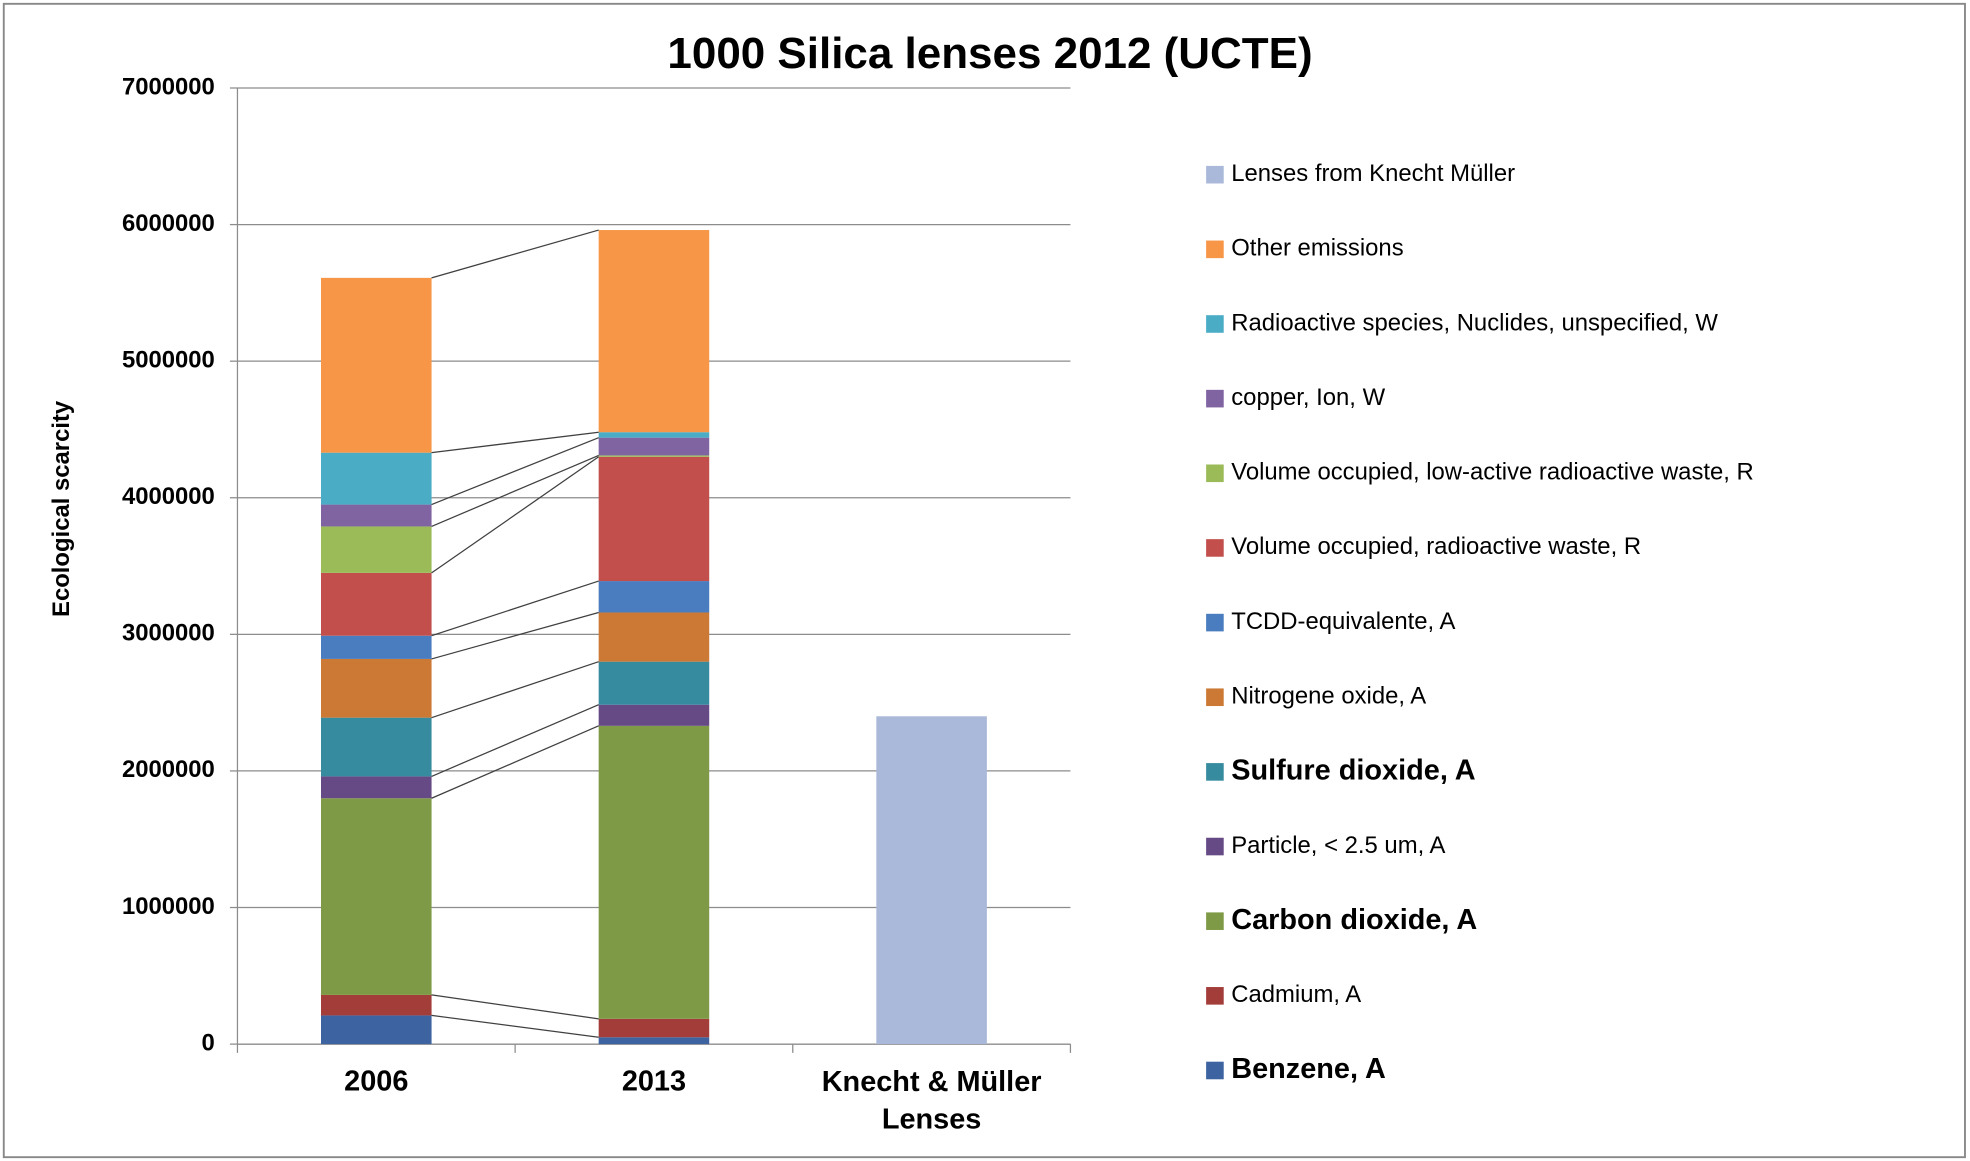  I want to click on legend-label: Cadmium, A, so click(1296, 994).